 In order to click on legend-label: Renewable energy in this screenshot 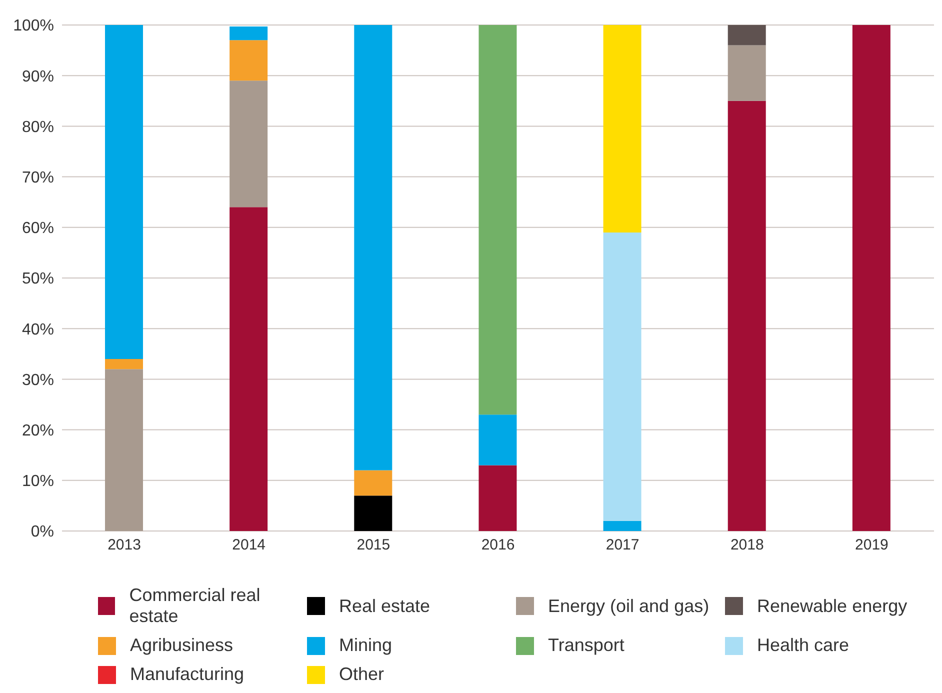, I will do `click(832, 606)`.